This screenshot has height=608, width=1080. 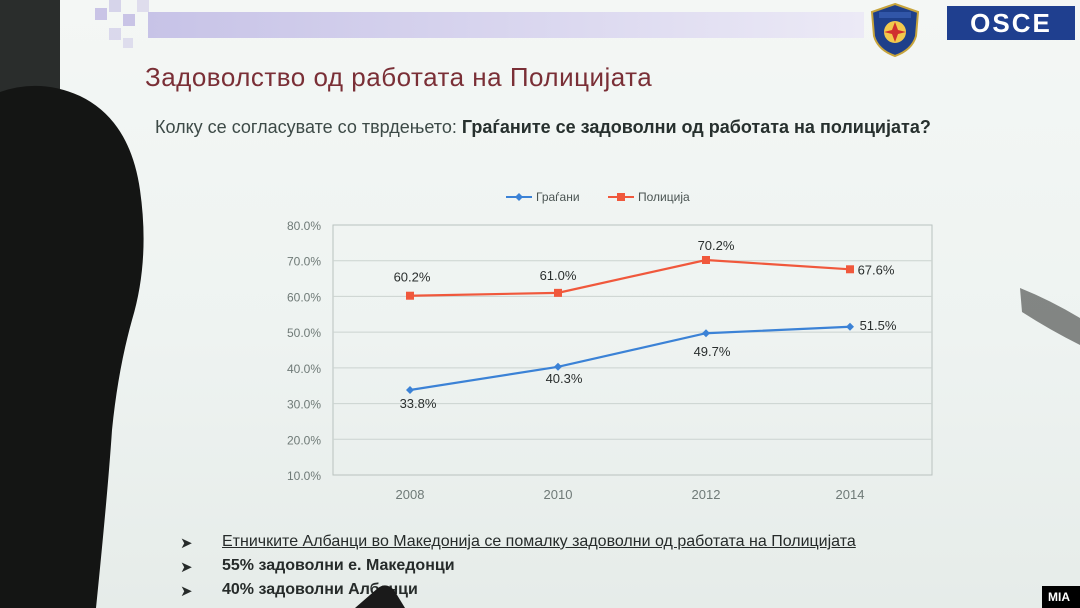 What do you see at coordinates (412, 277) in the screenshot?
I see `data-label: 60.2%` at bounding box center [412, 277].